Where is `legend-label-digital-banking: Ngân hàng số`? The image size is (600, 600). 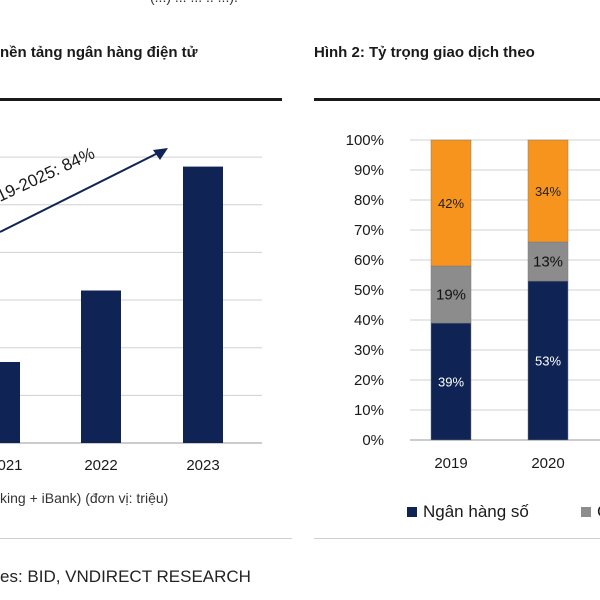 legend-label-digital-banking: Ngân hàng số is located at coordinates (476, 511).